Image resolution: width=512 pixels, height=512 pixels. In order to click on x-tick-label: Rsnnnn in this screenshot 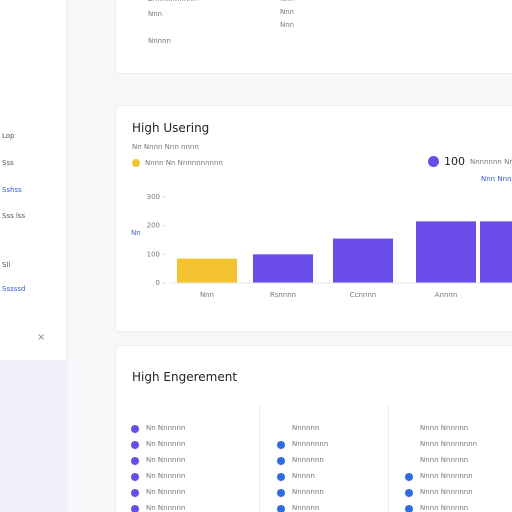, I will do `click(283, 295)`.